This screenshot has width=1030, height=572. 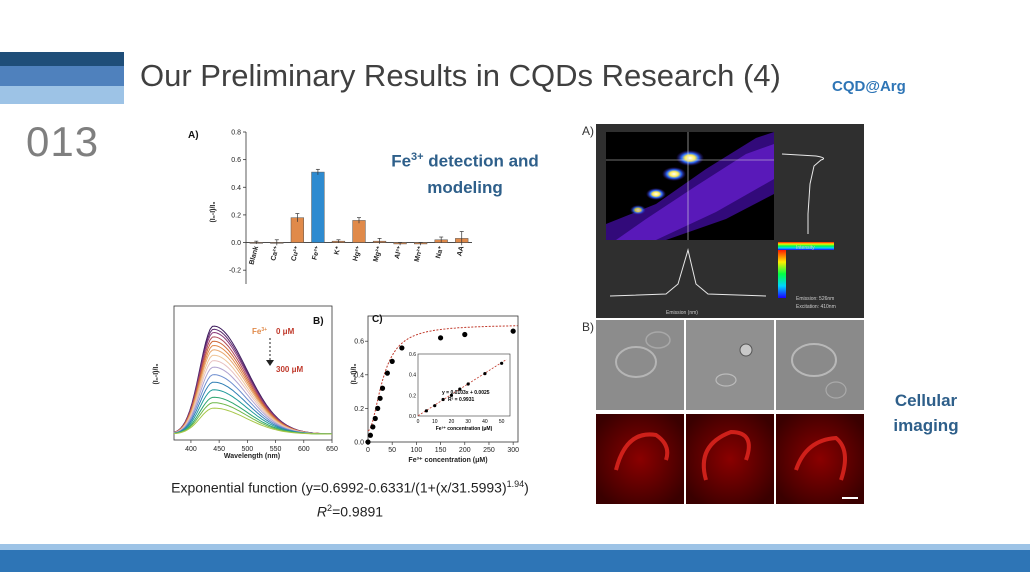 What do you see at coordinates (236, 160) in the screenshot?
I see `bar-y-tick-label: 0.6` at bounding box center [236, 160].